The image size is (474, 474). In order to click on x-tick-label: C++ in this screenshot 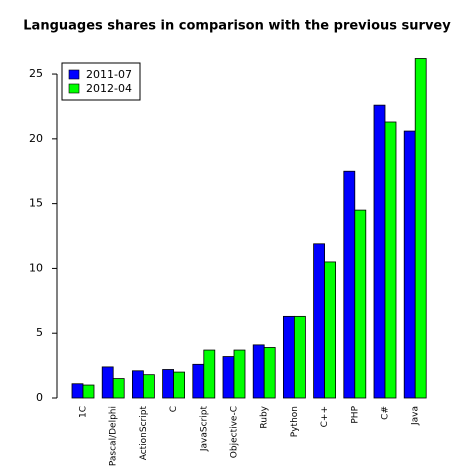, I will do `click(325, 416)`.